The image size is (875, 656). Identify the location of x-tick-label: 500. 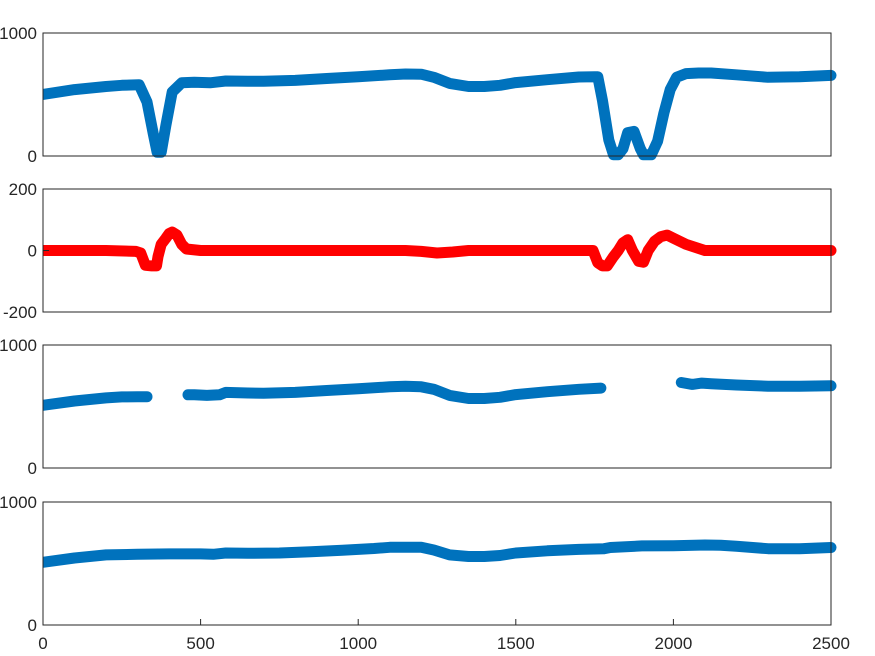
(200, 643).